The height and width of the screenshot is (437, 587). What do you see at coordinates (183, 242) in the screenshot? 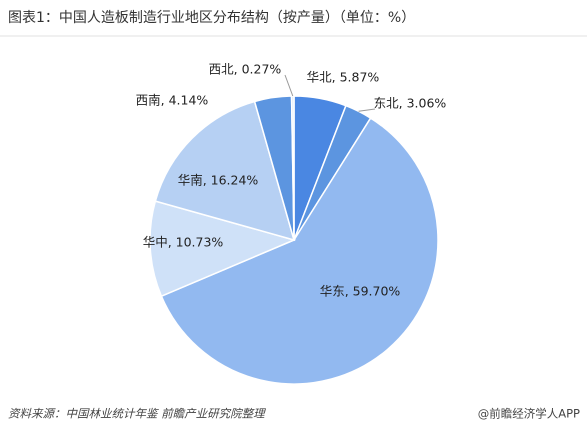
I see `data-label: 华中, 10.73%` at bounding box center [183, 242].